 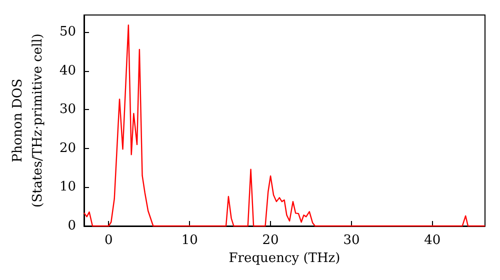 What do you see at coordinates (189, 240) in the screenshot?
I see `x-tick-label: 10` at bounding box center [189, 240].